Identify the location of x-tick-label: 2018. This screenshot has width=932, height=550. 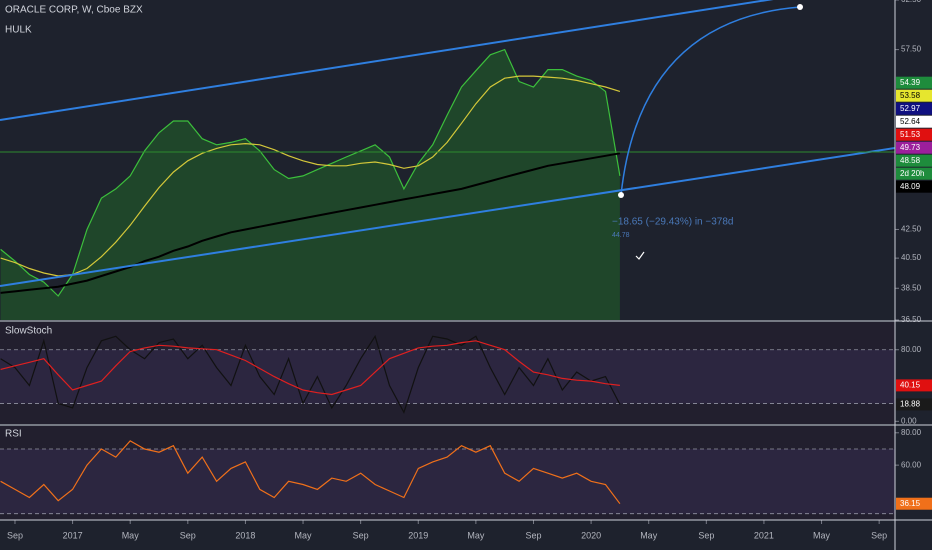
(245, 535).